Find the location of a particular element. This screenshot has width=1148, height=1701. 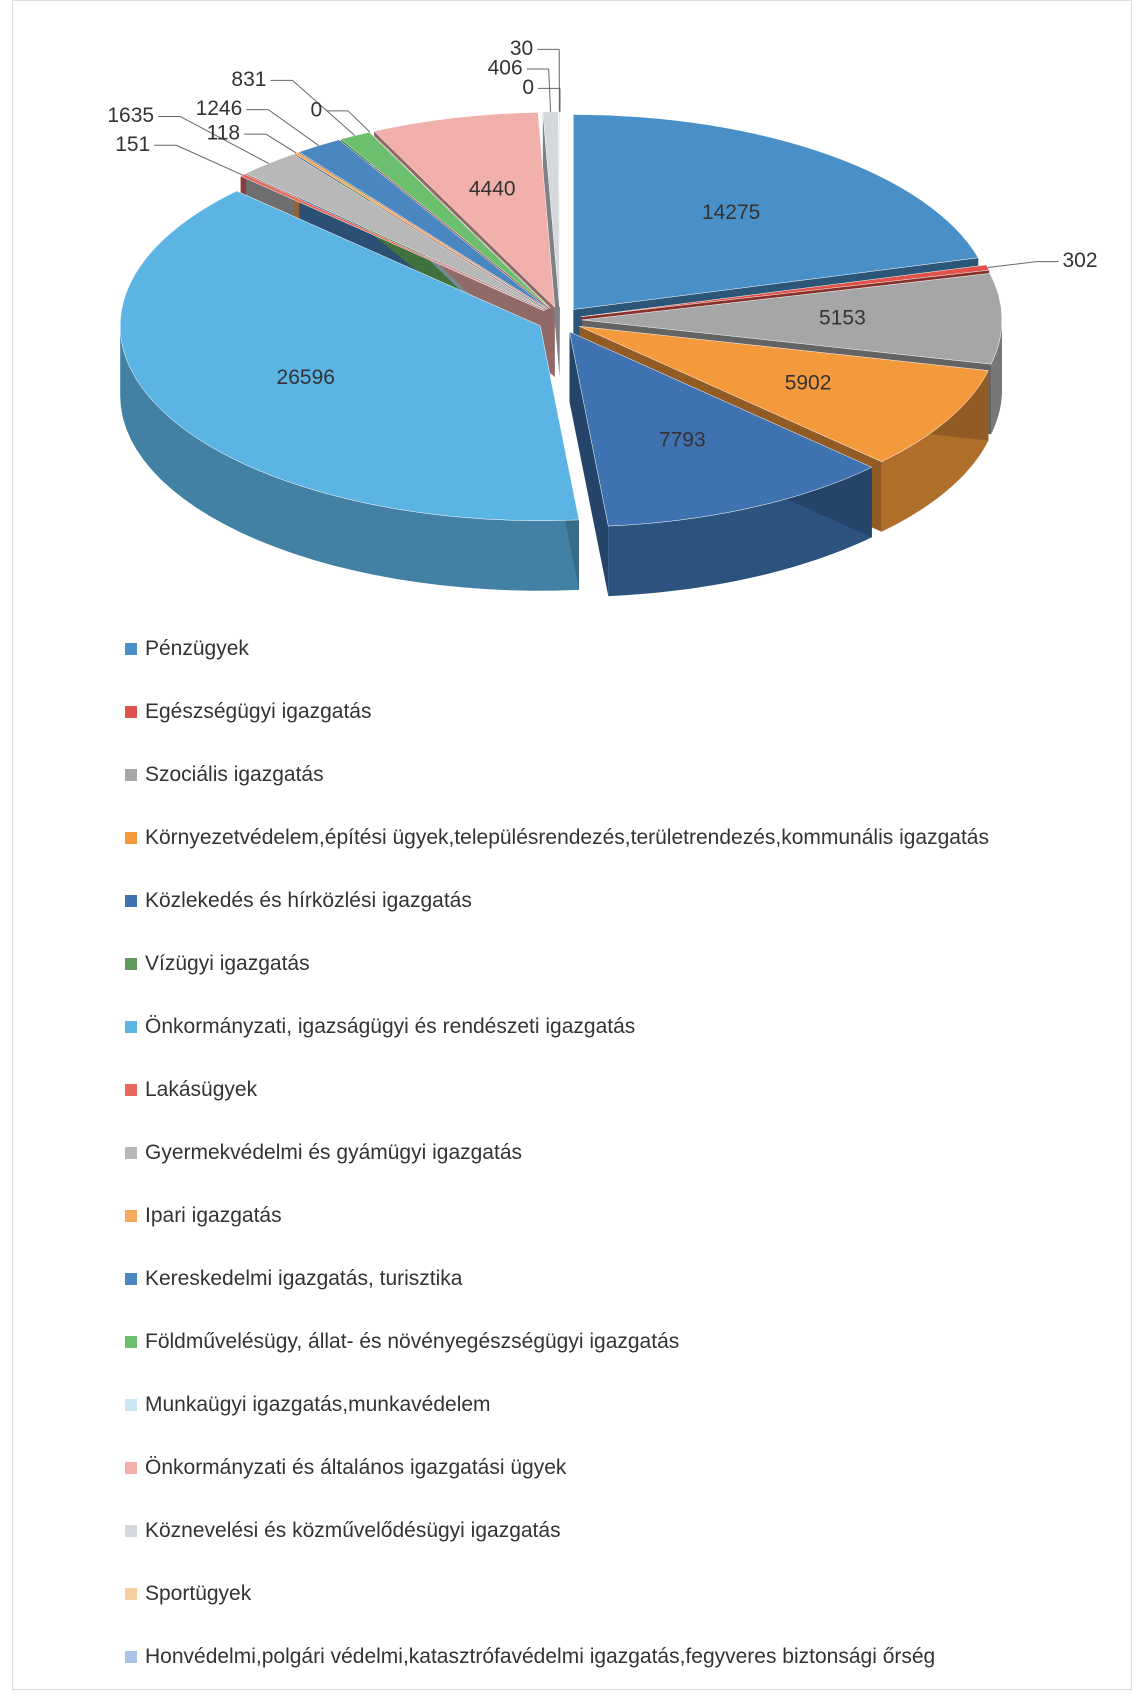

data-label: 406 is located at coordinates (505, 68).